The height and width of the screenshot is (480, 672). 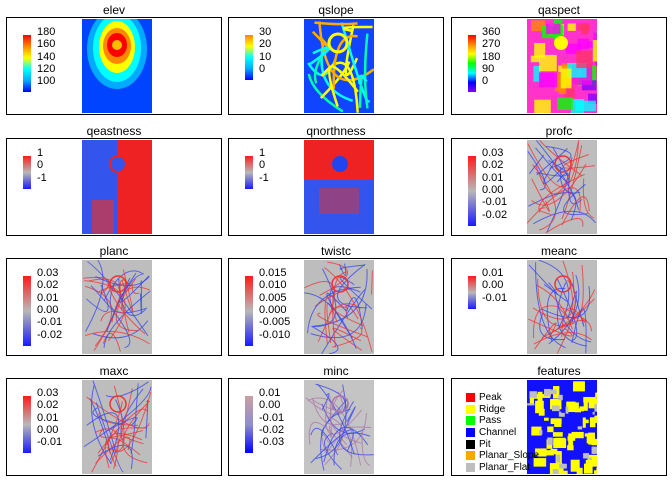 I want to click on panel-title: meanc, so click(x=559, y=251).